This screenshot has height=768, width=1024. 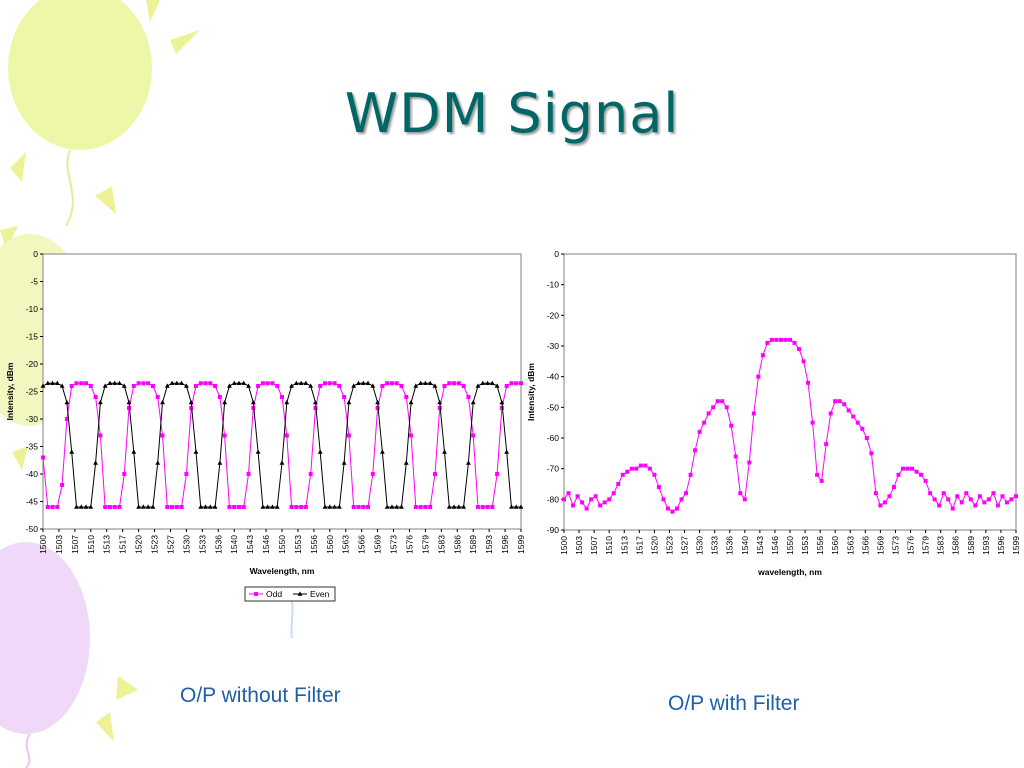 I want to click on sun-ray-icon, so click(x=127, y=688).